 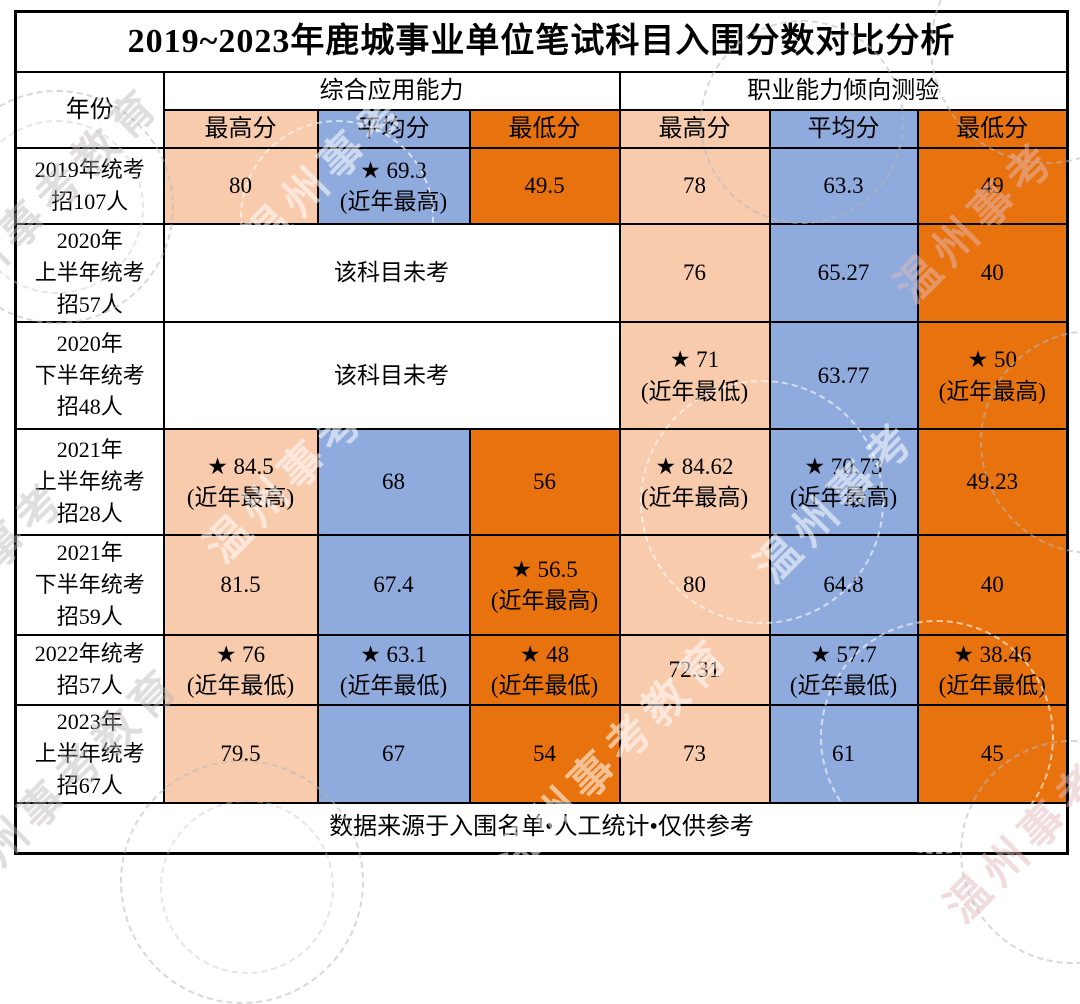 I want to click on score-cell: ★ 71 (近年最低), so click(x=694, y=375).